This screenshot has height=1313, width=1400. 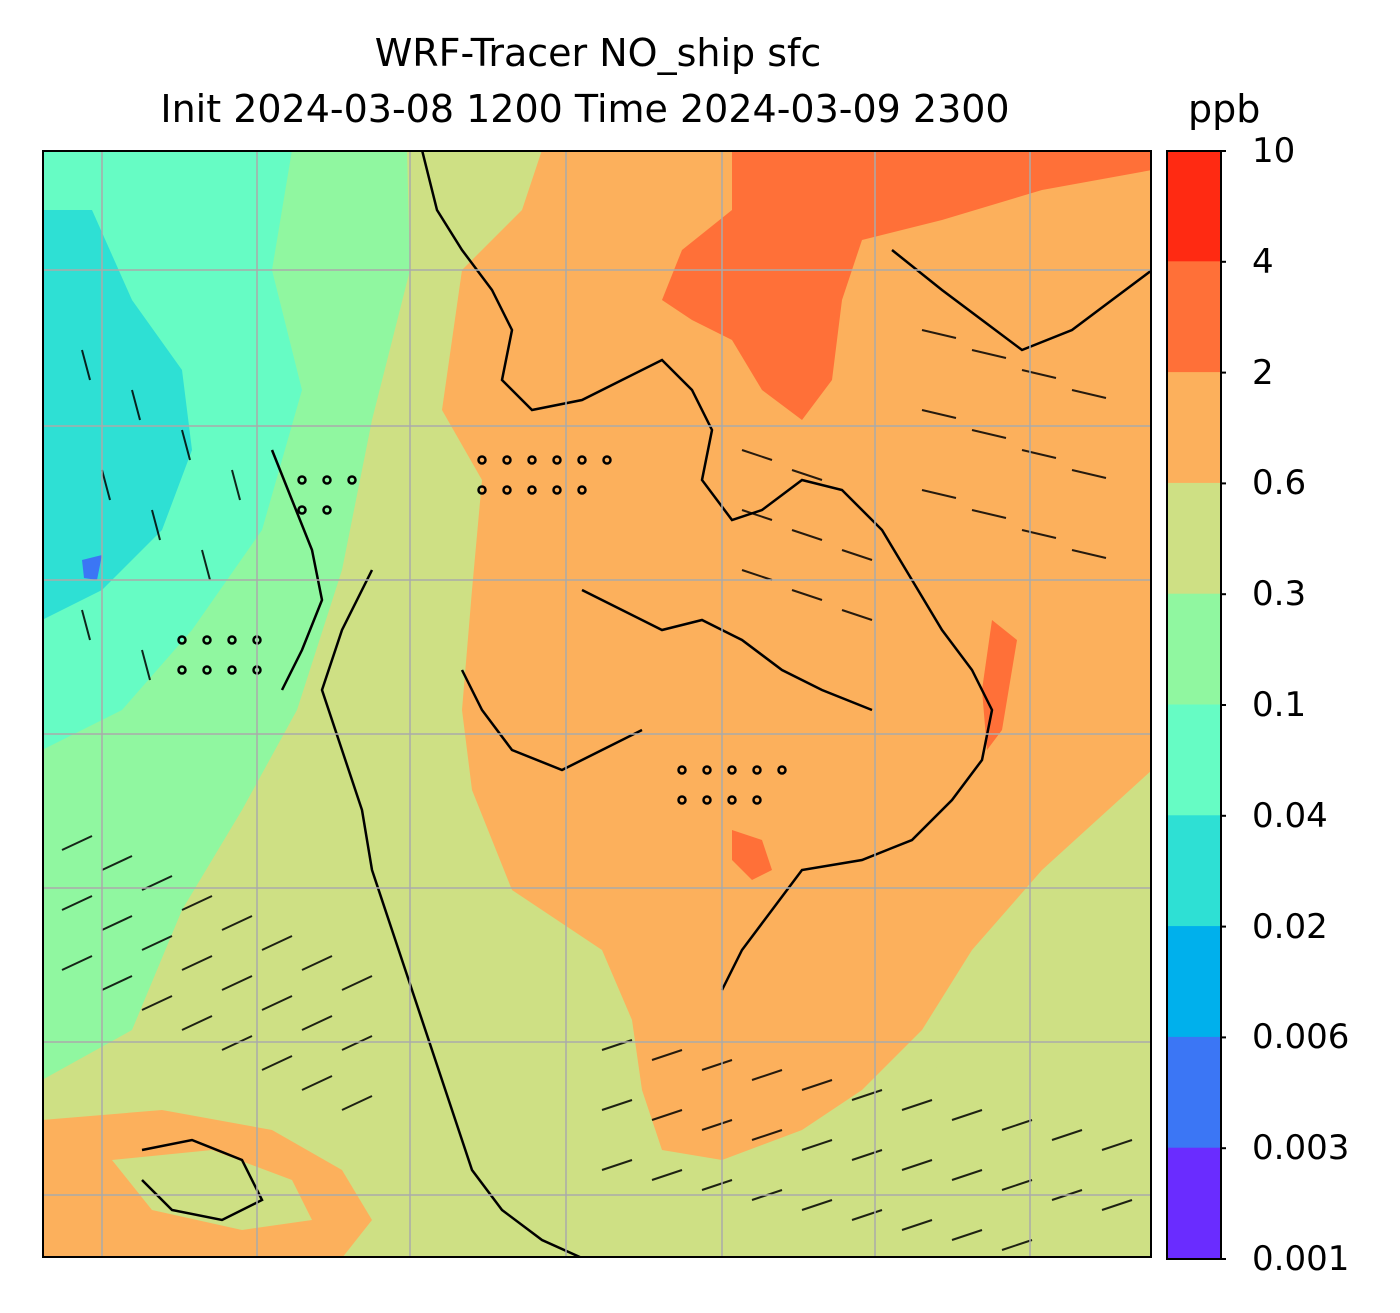 What do you see at coordinates (1263, 372) in the screenshot?
I see `colorbar-tick-label: 2` at bounding box center [1263, 372].